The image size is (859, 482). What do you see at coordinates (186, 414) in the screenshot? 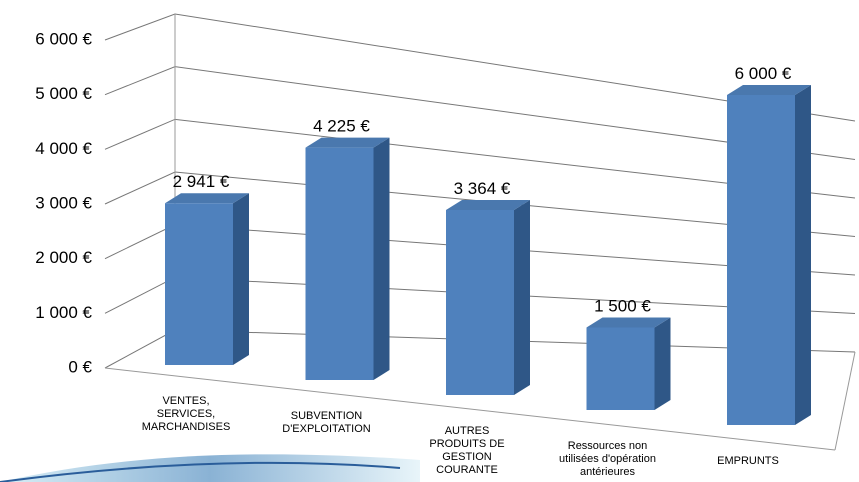
I see `x-tick-label: VENTES, SERVICES, MARCHANDISES` at bounding box center [186, 414].